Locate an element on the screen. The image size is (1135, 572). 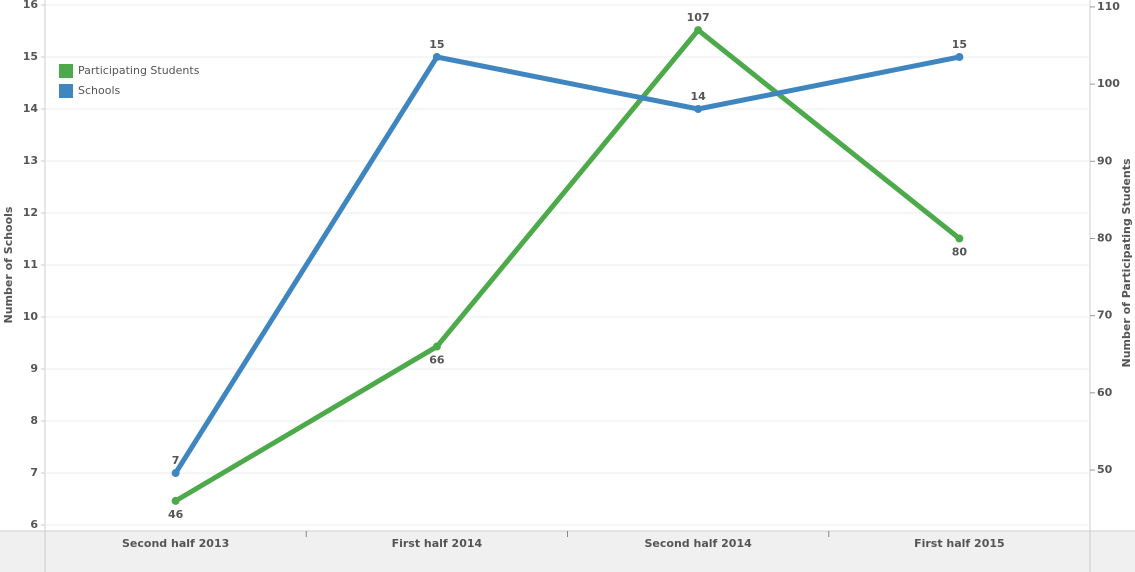
data-label: 107 is located at coordinates (698, 17).